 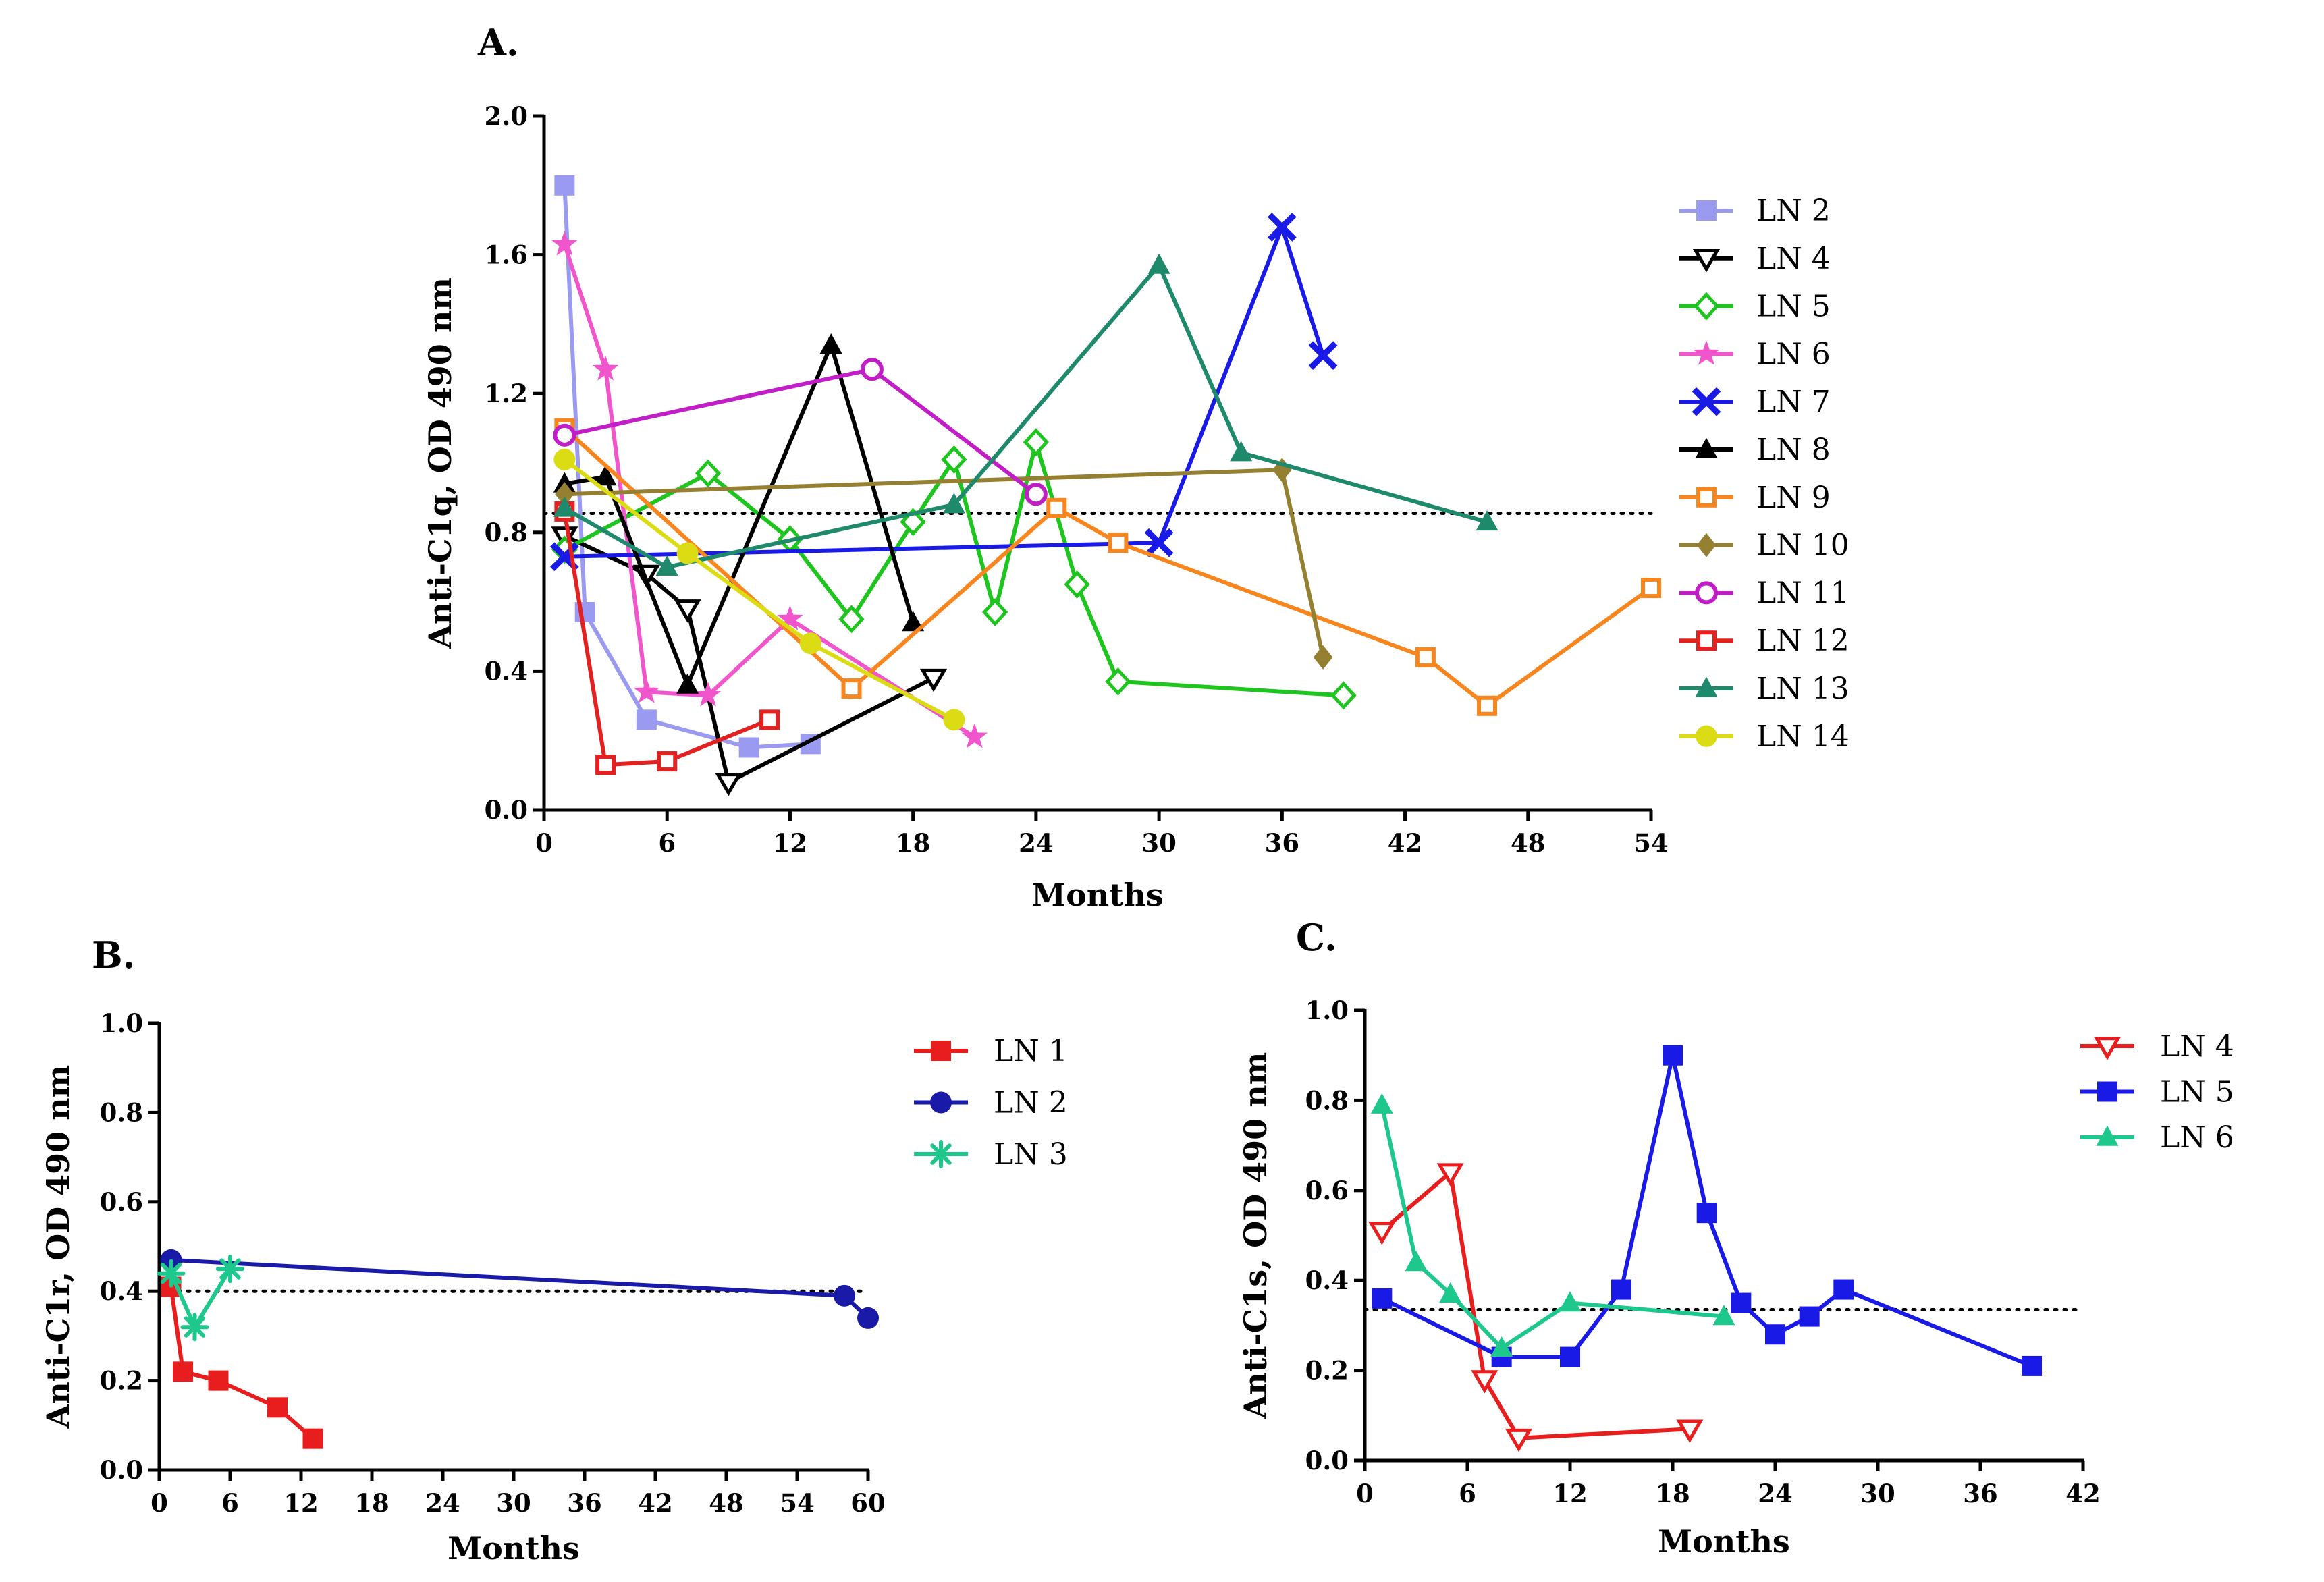 I want to click on panel-c-legend-item: LN 6, so click(x=2157, y=1137).